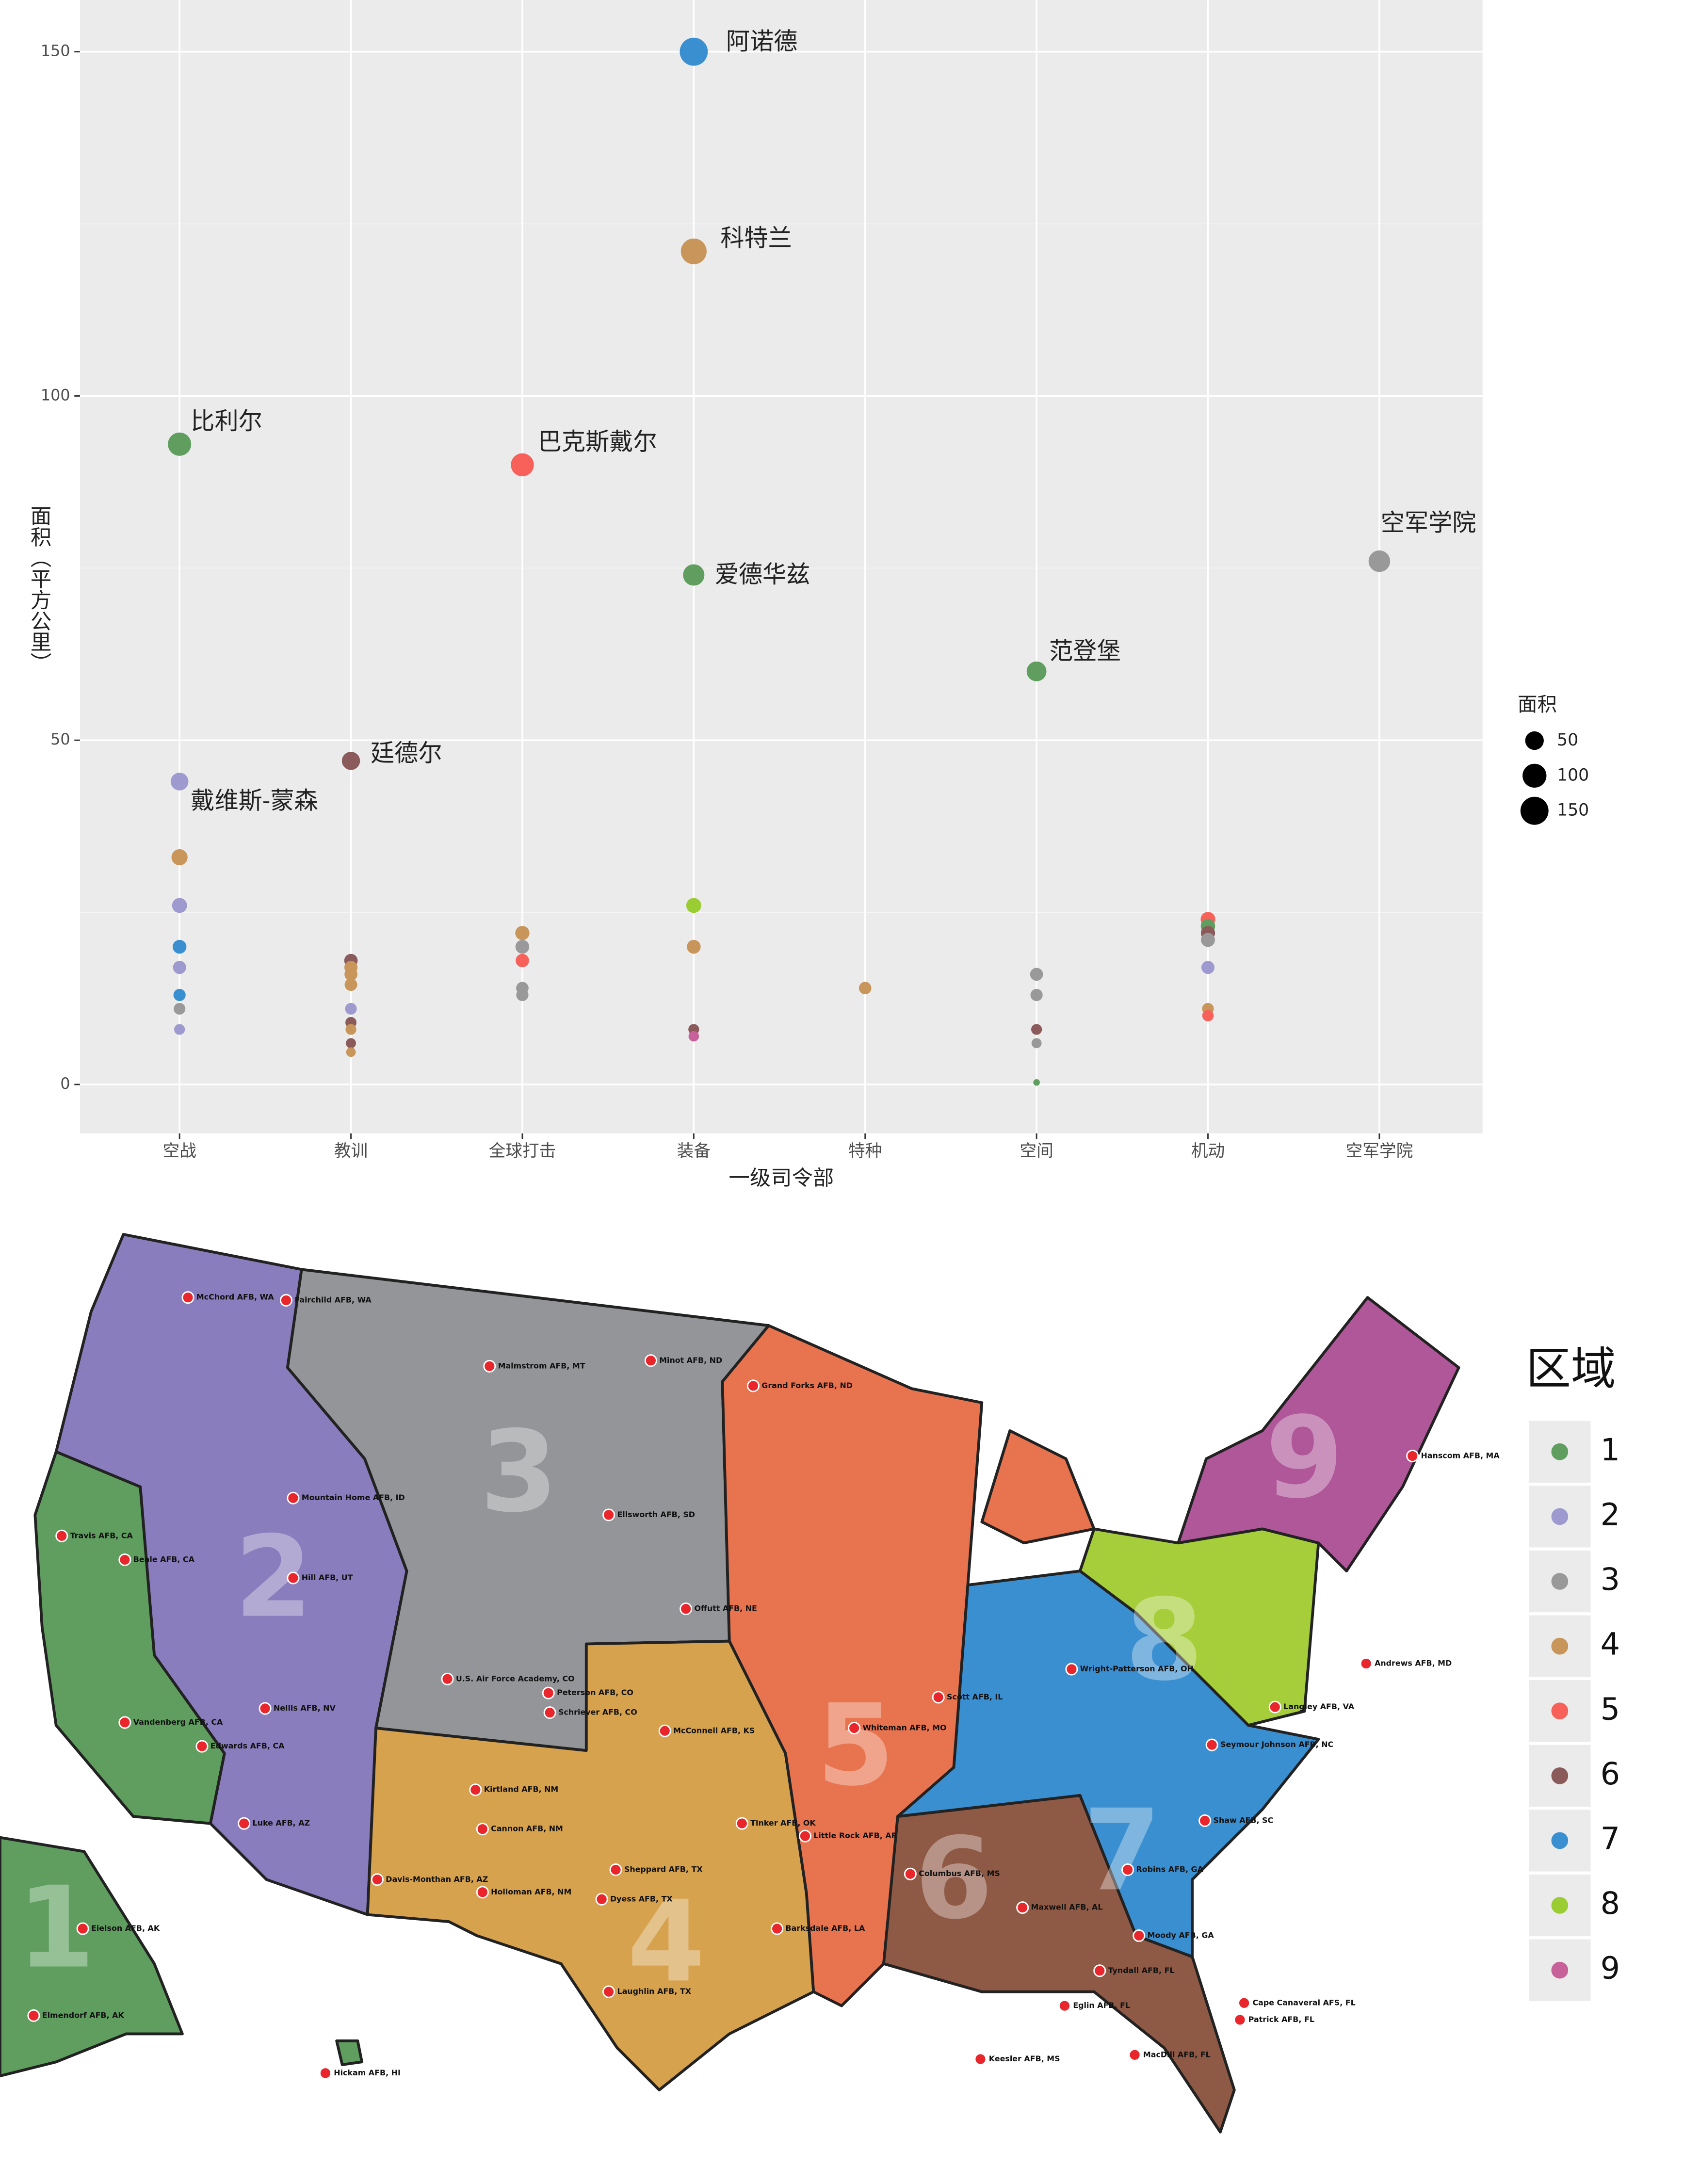 The width and height of the screenshot is (1700, 2184). What do you see at coordinates (515, 1678) in the screenshot?
I see `base-label: U.S. Air Force Academy, CO` at bounding box center [515, 1678].